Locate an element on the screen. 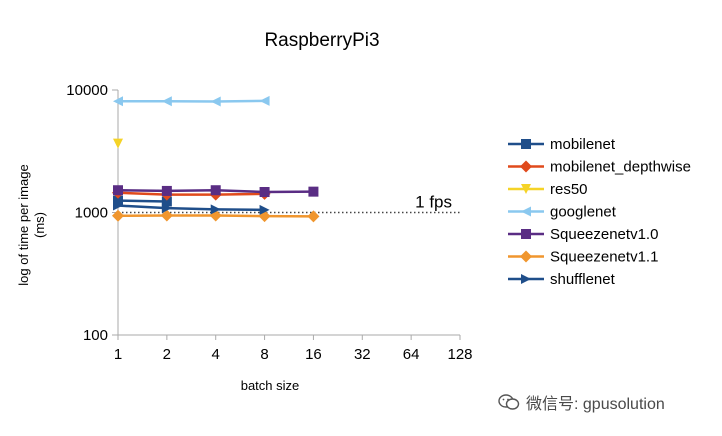 The width and height of the screenshot is (722, 436). series-mobilenet_depthwise is located at coordinates (191, 193).